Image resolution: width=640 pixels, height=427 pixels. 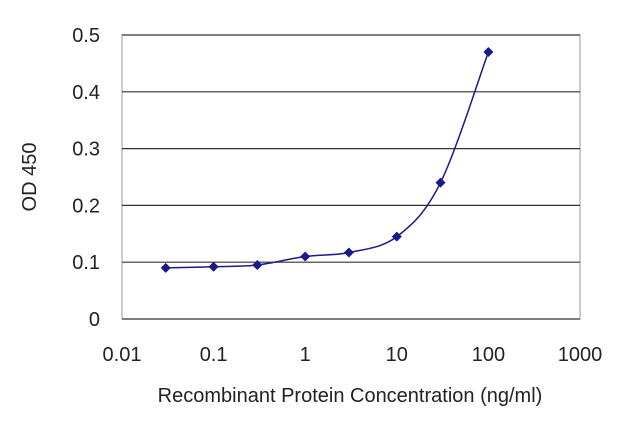 What do you see at coordinates (353, 355) in the screenshot?
I see `x-tick-labels: 0.01 0.1 1 10 100 1000` at bounding box center [353, 355].